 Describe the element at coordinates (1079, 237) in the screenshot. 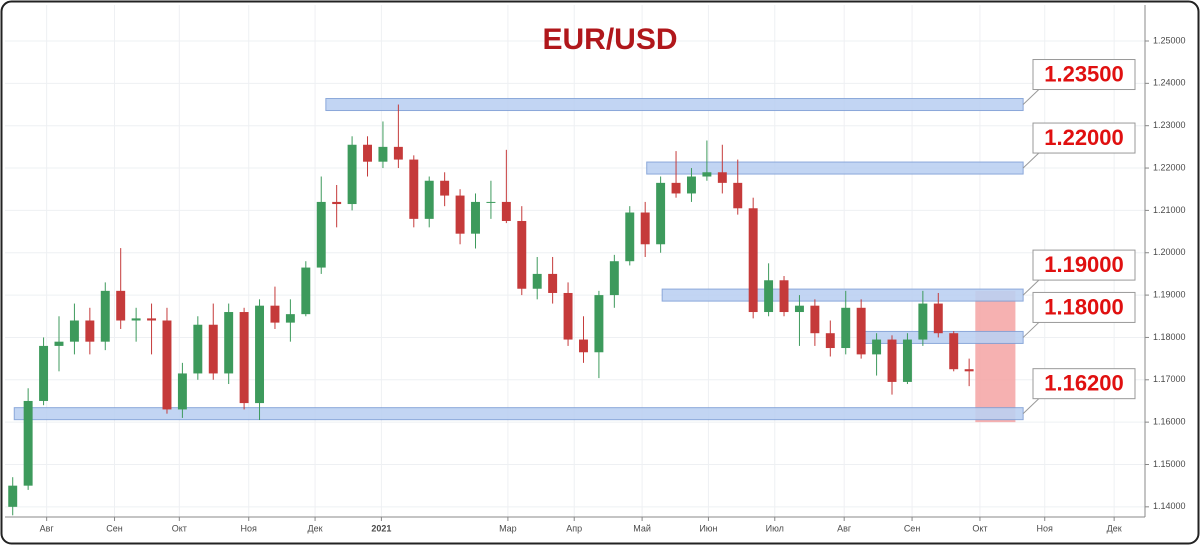

I see `labels: 1.23500 1.22000 1.19000 1.18000 1.16200` at that location.